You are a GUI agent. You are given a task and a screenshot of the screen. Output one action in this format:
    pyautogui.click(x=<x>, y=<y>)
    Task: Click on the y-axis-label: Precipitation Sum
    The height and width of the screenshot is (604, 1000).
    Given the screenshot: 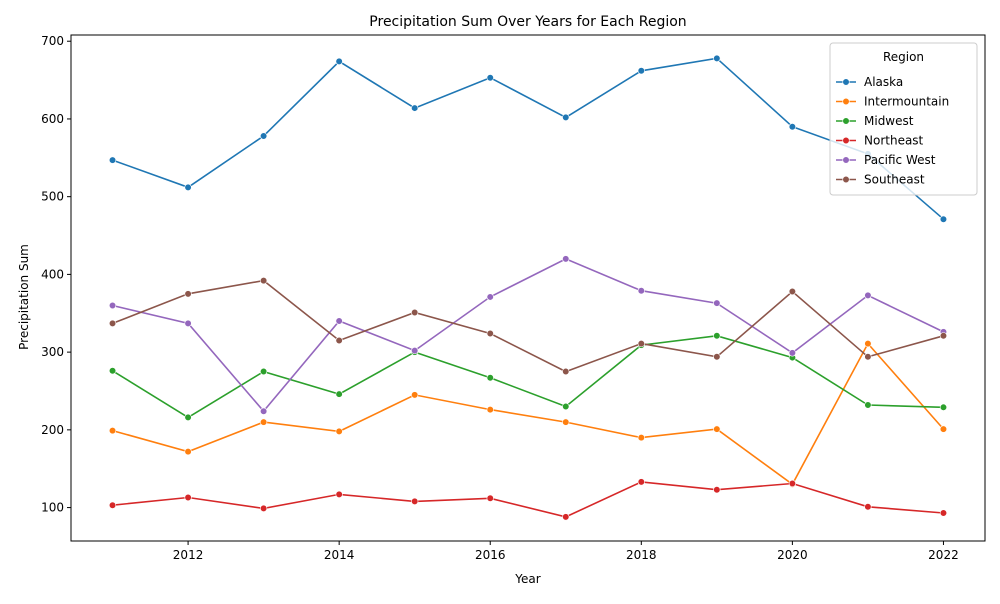 What is the action you would take?
    pyautogui.click(x=24, y=297)
    